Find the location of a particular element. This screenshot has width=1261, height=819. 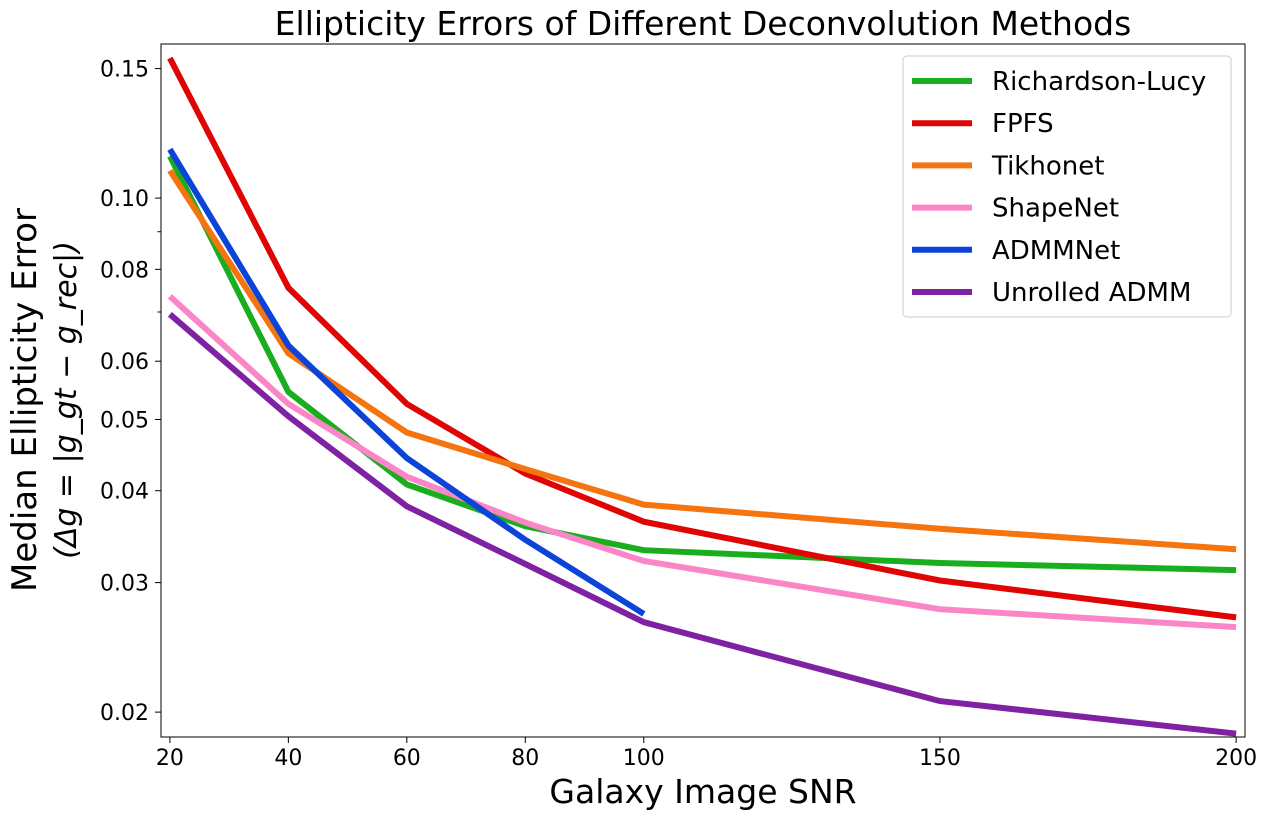

x-tick-label: 40 is located at coordinates (288, 758).